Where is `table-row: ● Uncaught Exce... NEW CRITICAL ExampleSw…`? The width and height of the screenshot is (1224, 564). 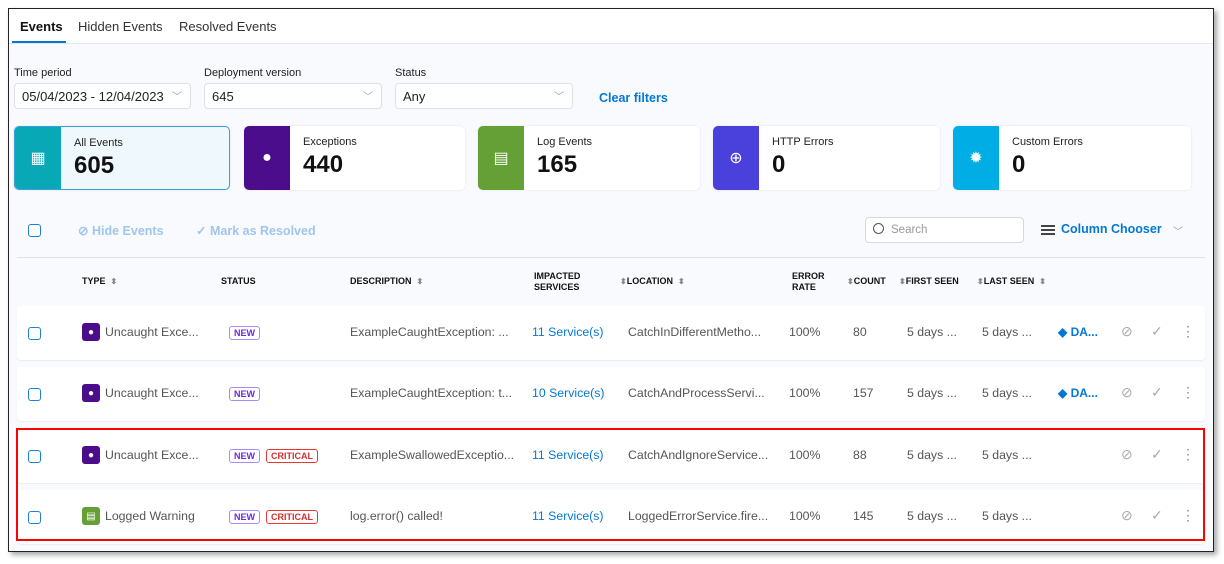 table-row: ● Uncaught Exce... NEW CRITICAL ExampleSw… is located at coordinates (611, 456).